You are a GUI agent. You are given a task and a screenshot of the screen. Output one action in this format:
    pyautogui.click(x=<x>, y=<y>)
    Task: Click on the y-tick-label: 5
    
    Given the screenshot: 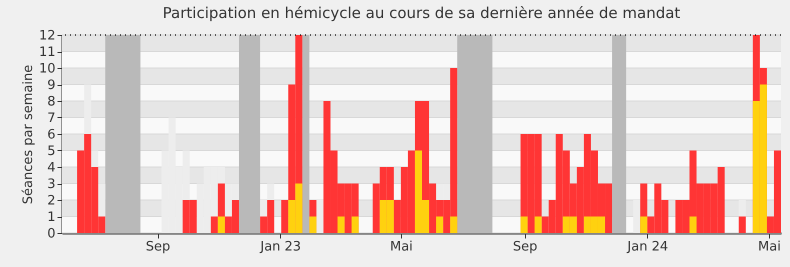 What is the action you would take?
    pyautogui.click(x=51, y=151)
    